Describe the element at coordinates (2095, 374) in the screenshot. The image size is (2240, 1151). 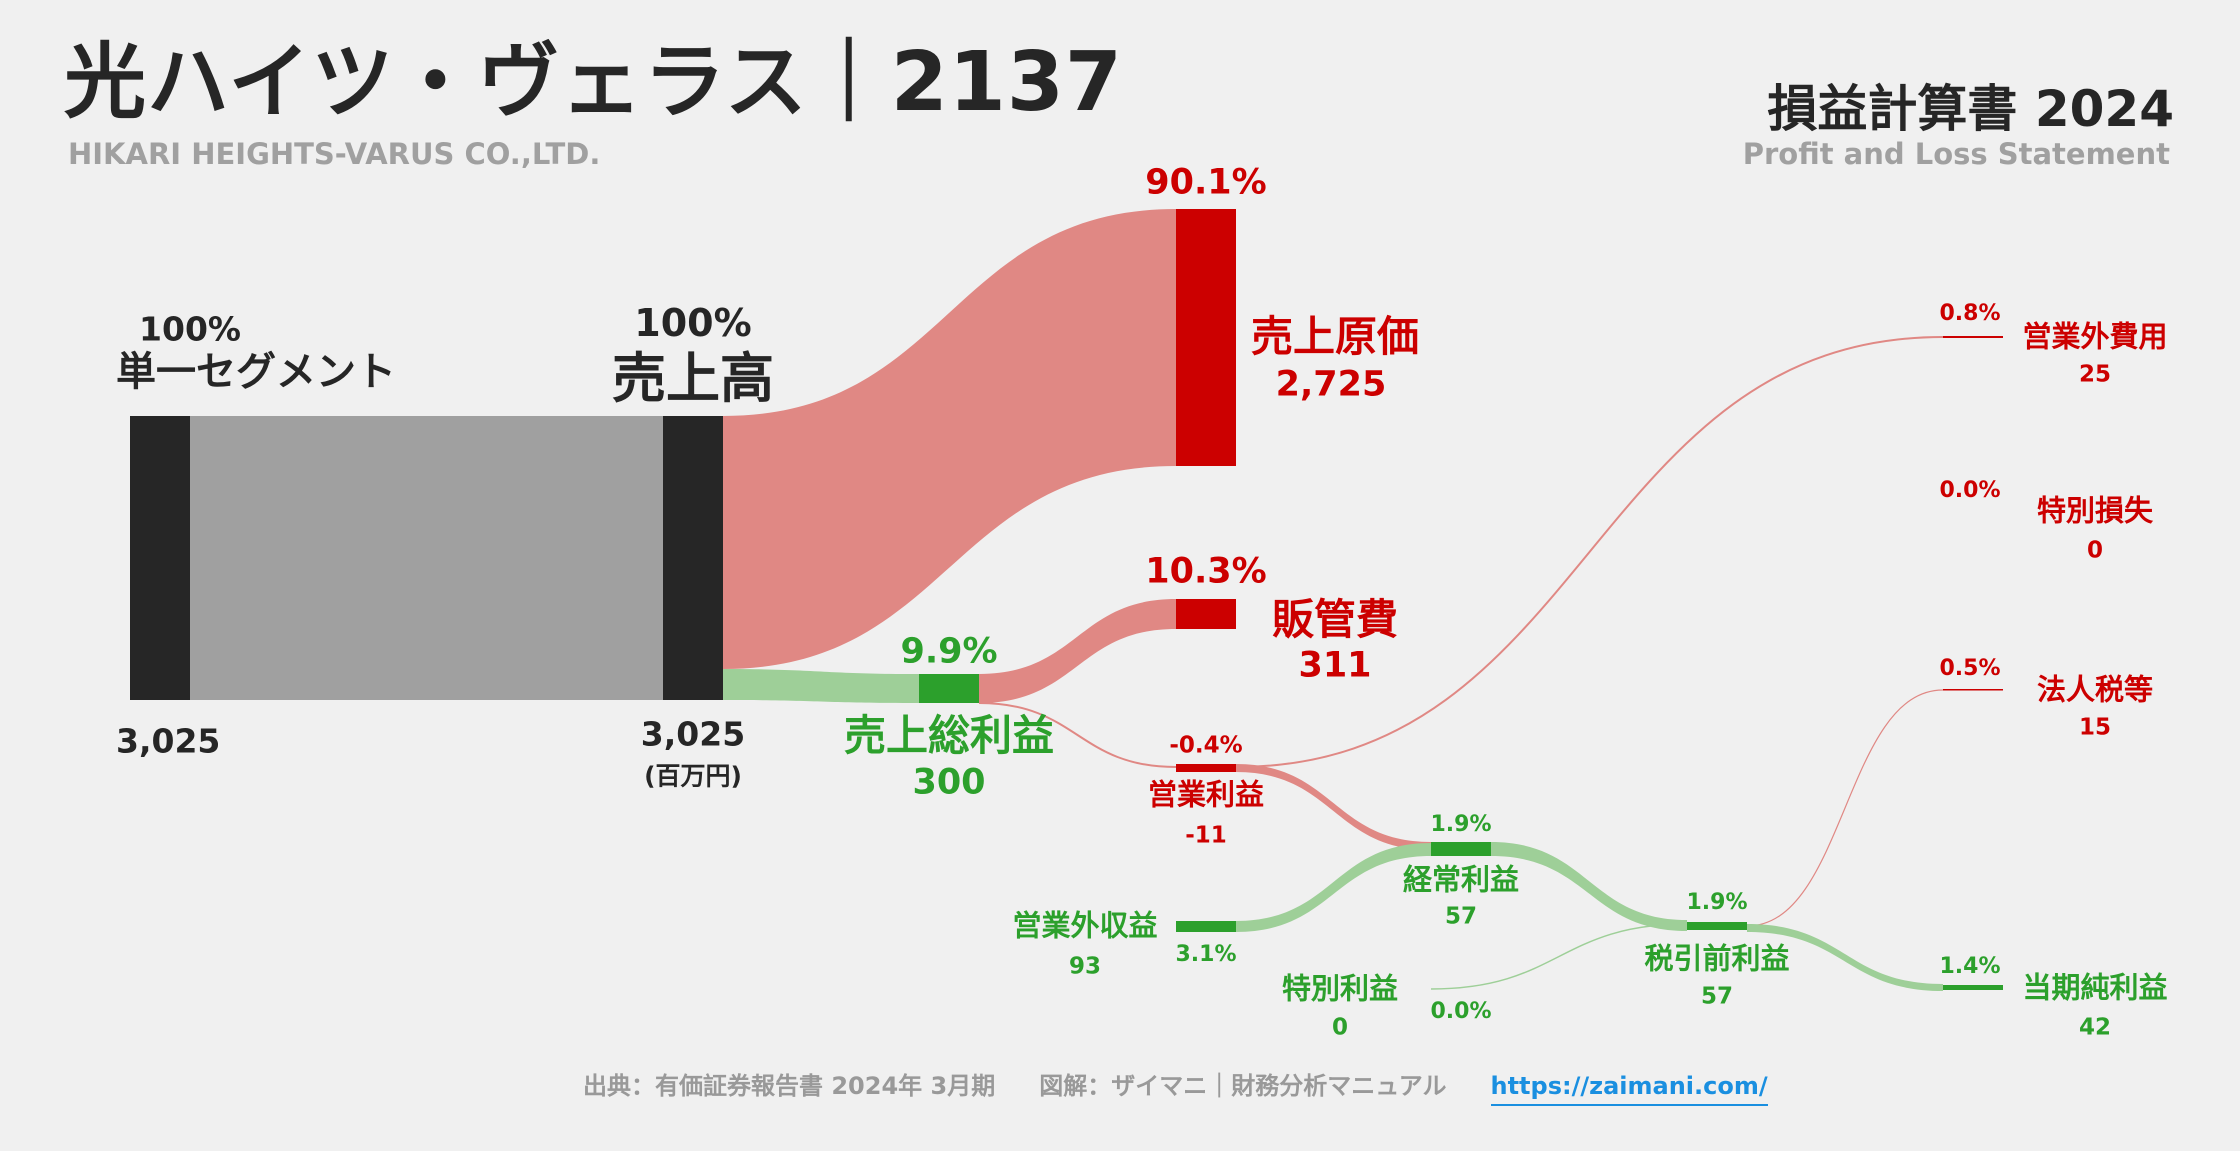
I see `nonop-exp-value: 25` at that location.